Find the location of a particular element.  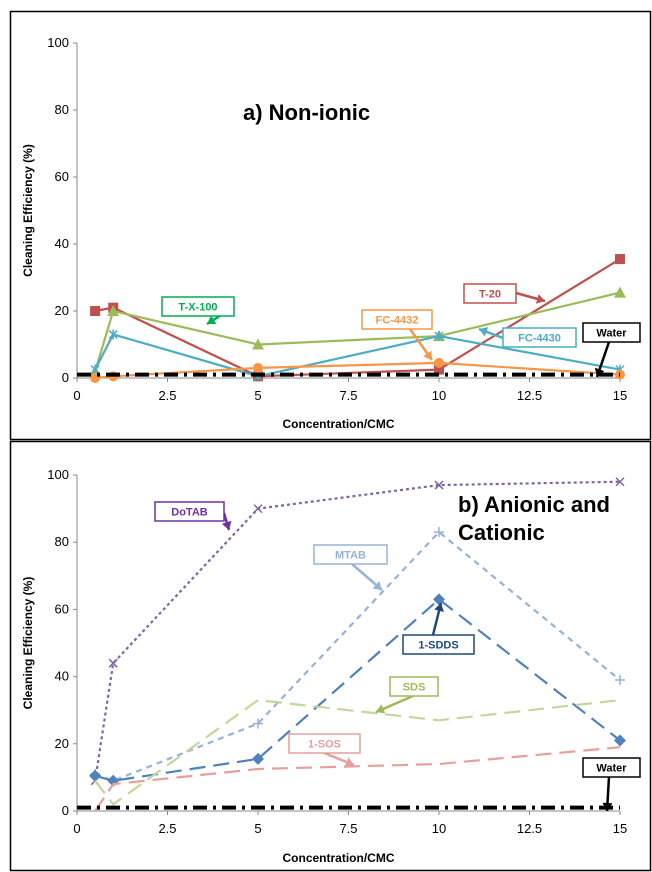

callout-label: T-X-100 is located at coordinates (197, 308).